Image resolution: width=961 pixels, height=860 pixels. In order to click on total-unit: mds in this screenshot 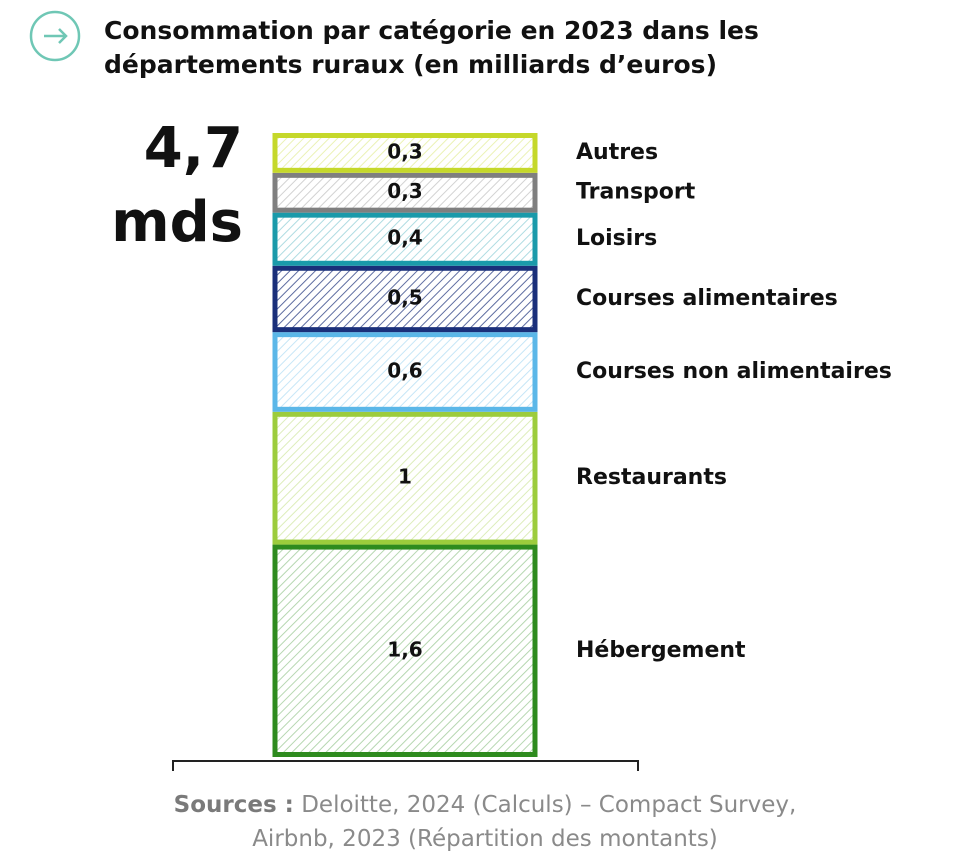, I will do `click(177, 222)`.